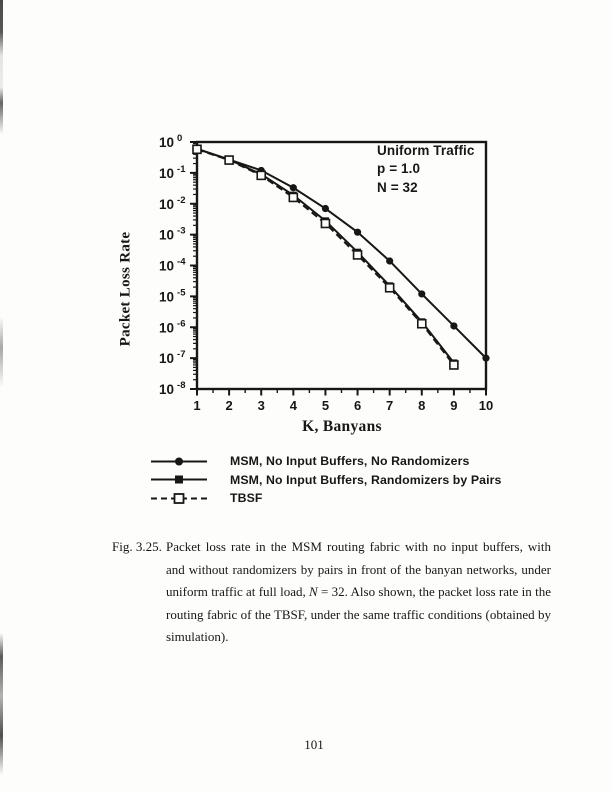  I want to click on y-tick-label: 10 -4, so click(172, 265).